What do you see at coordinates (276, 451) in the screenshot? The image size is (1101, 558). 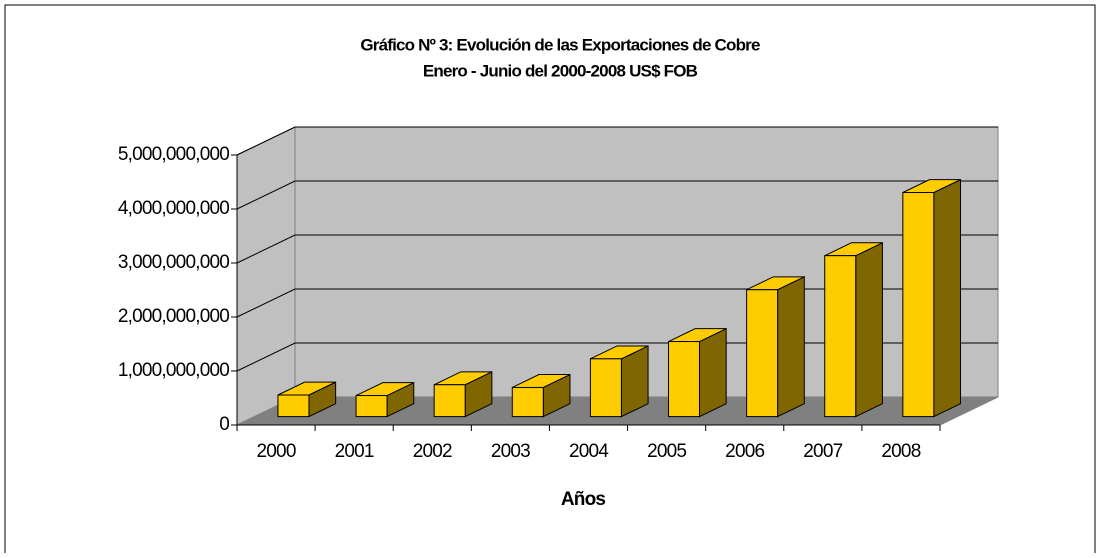 I see `x-tick-label: 2000` at bounding box center [276, 451].